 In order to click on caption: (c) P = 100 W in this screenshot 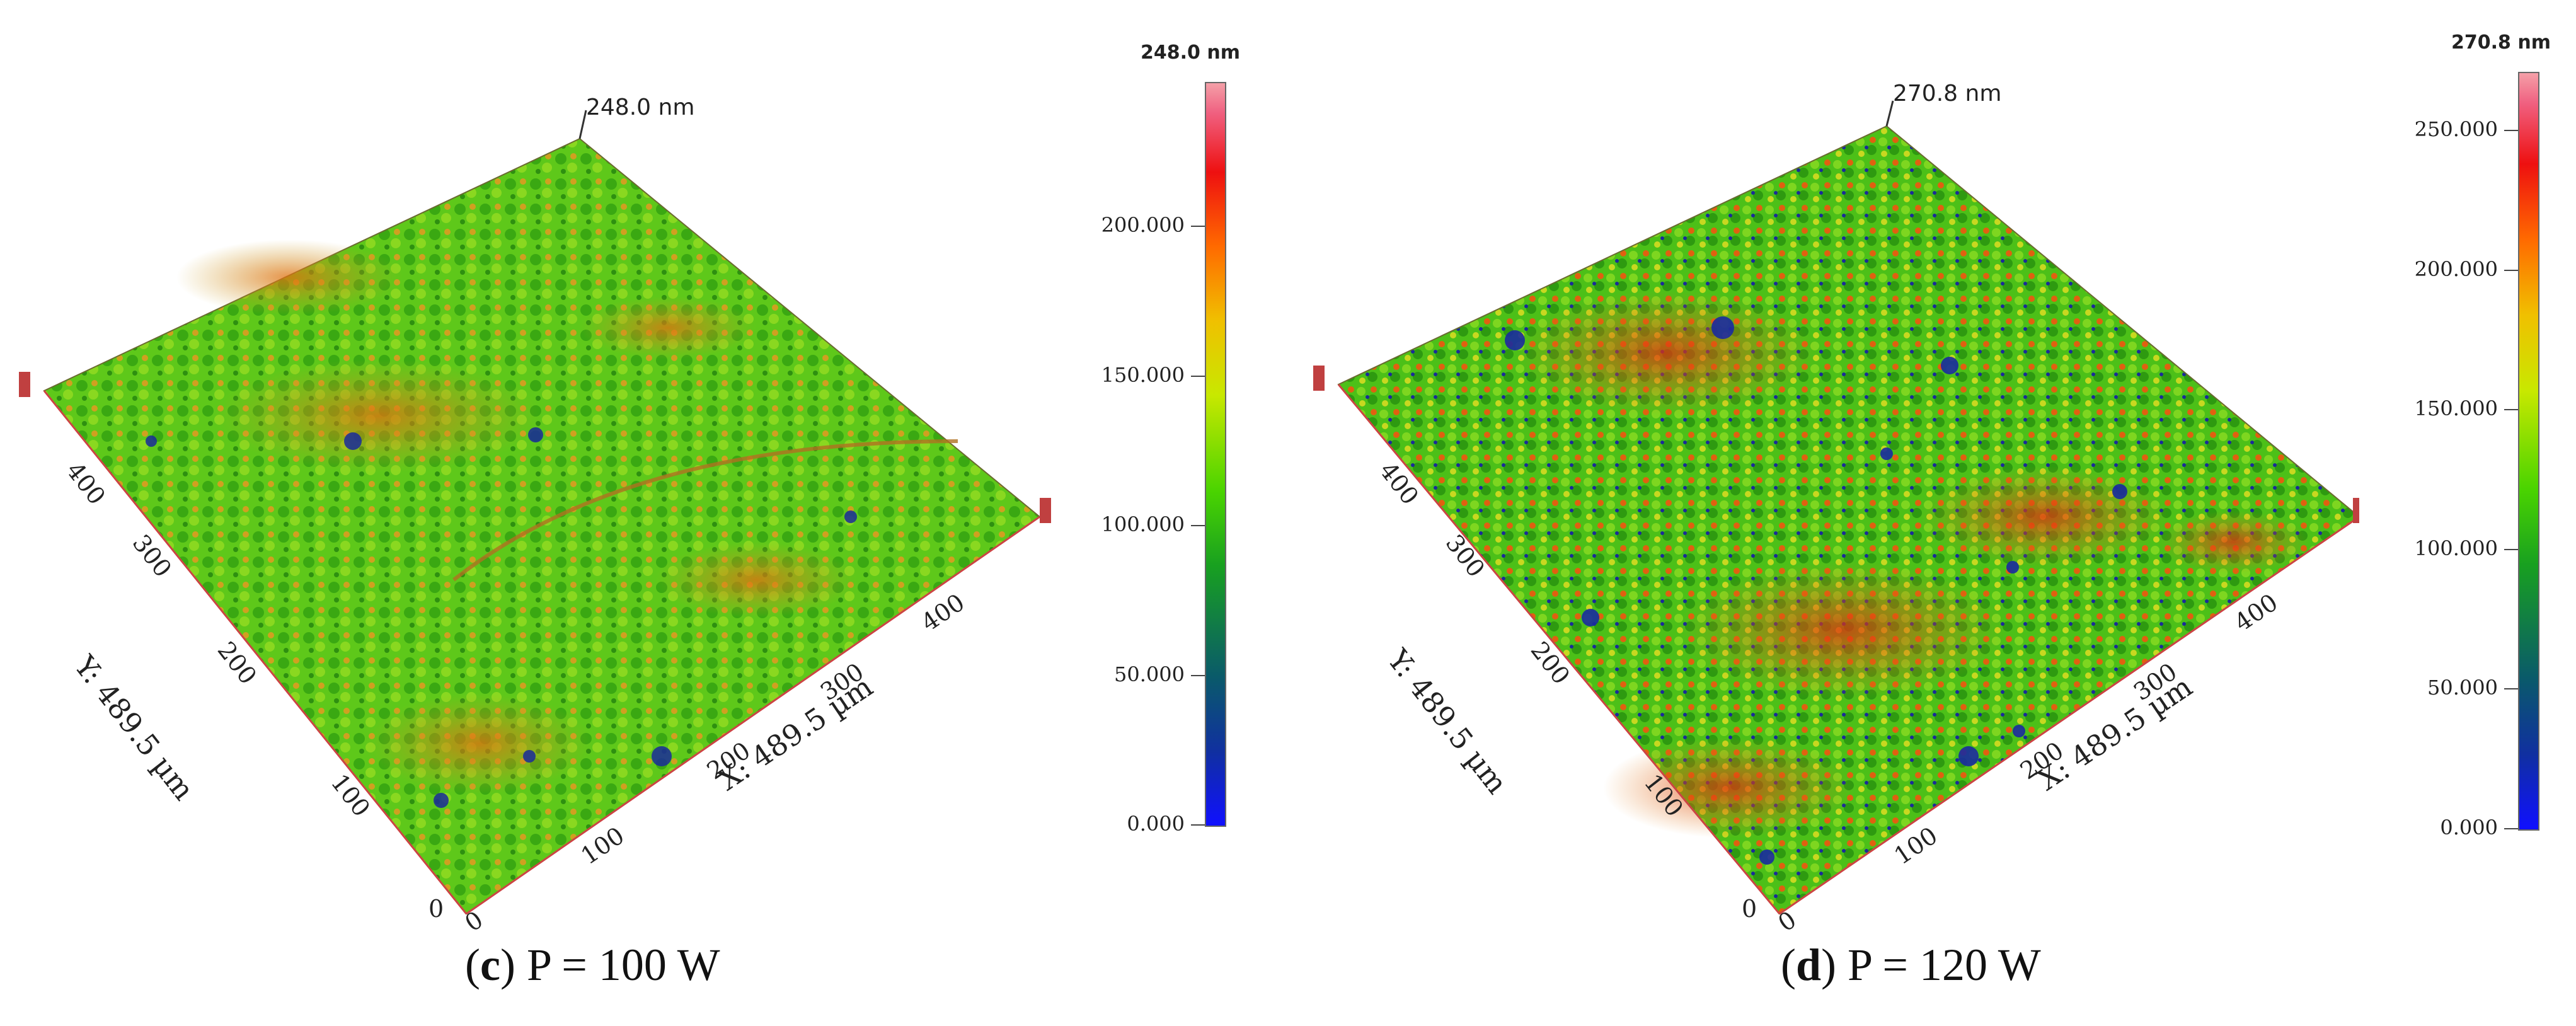, I will do `click(592, 965)`.